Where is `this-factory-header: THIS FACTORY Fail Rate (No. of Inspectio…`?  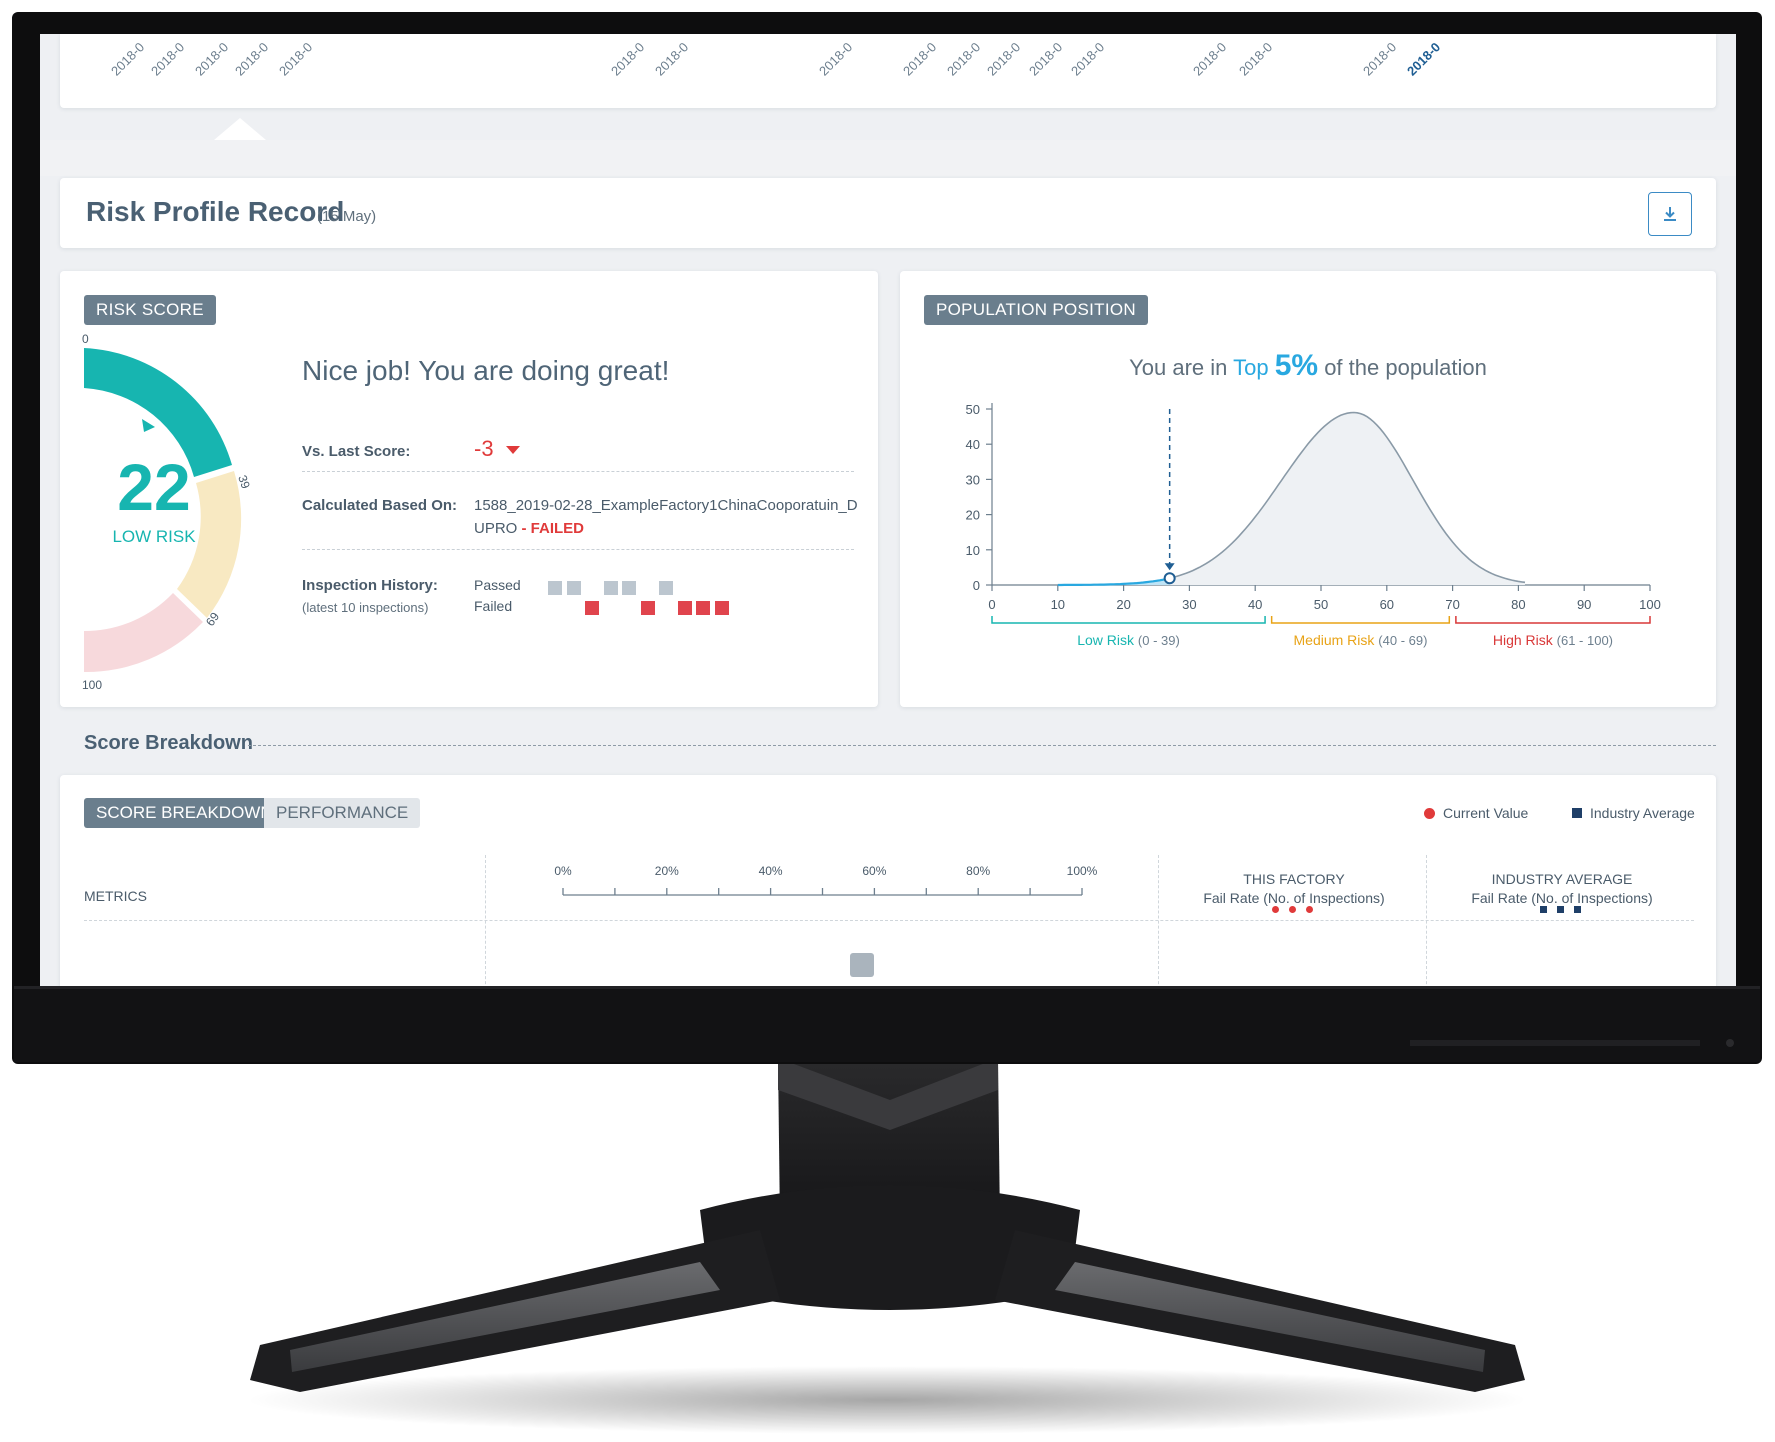
this-factory-header: THIS FACTORY Fail Rate (No. of Inspectio… is located at coordinates (1294, 889).